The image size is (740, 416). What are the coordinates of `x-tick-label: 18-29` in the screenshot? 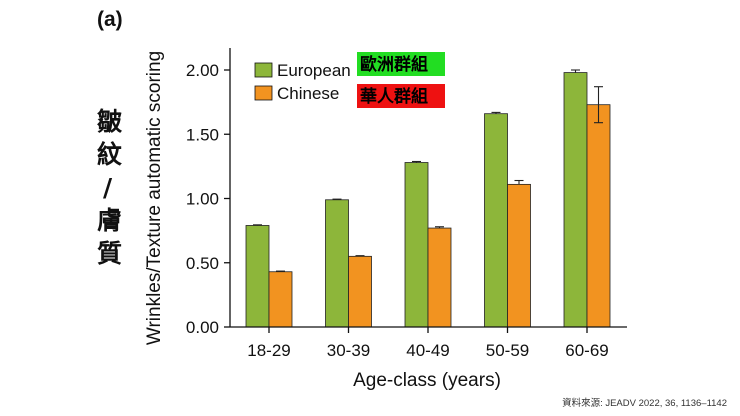 It's located at (268, 350).